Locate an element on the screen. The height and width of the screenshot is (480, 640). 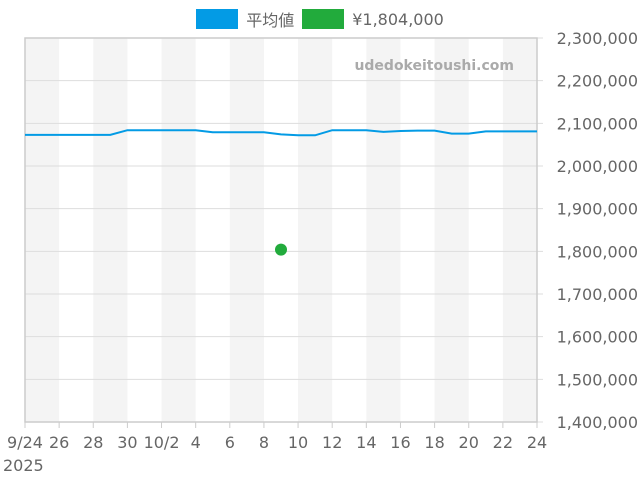
average-line is located at coordinates (281, 133).